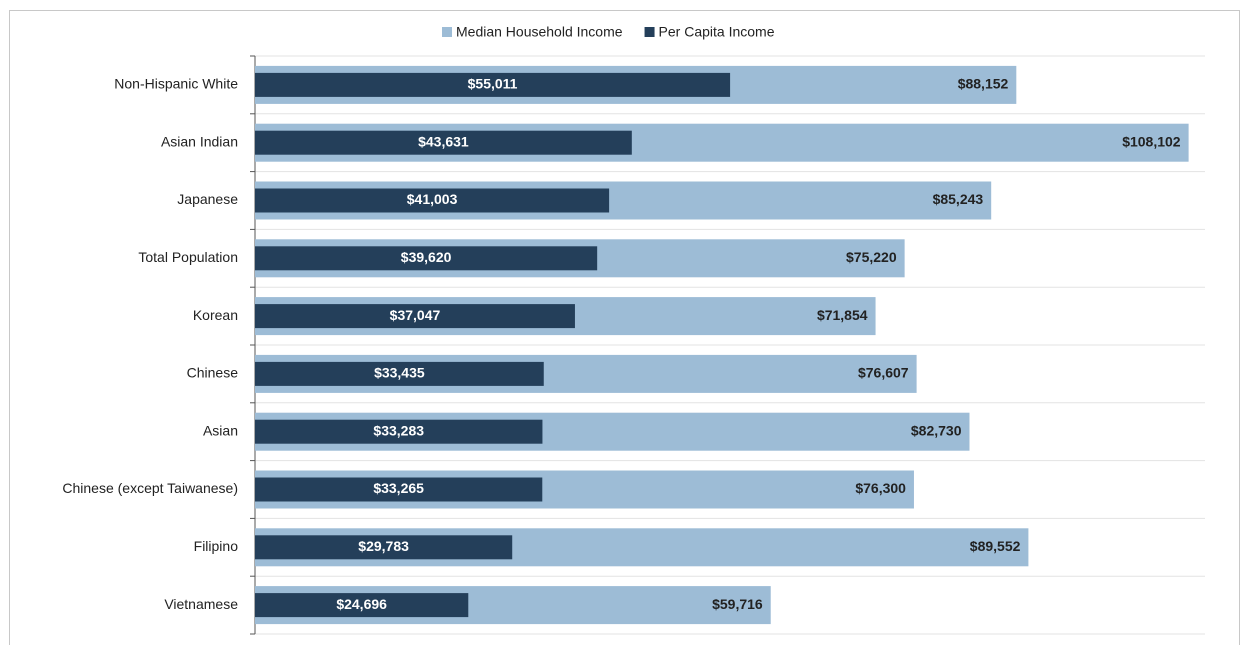 The width and height of the screenshot is (1250, 645). I want to click on value-label: $33,435, so click(399, 373).